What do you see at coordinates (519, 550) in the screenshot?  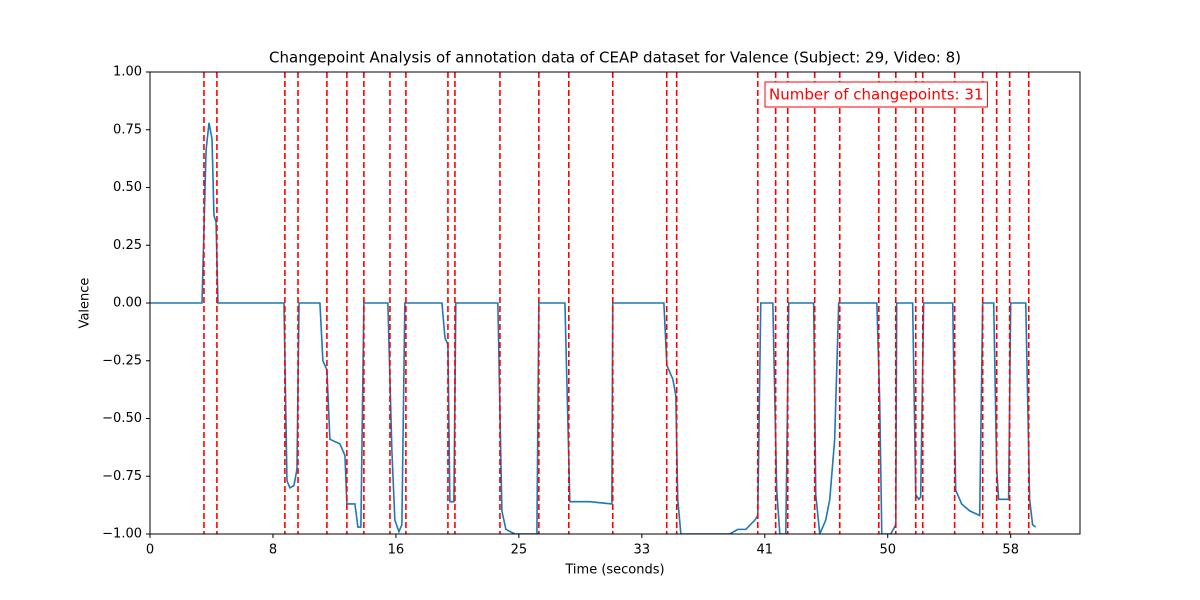 I see `x-tick-label: 25` at bounding box center [519, 550].